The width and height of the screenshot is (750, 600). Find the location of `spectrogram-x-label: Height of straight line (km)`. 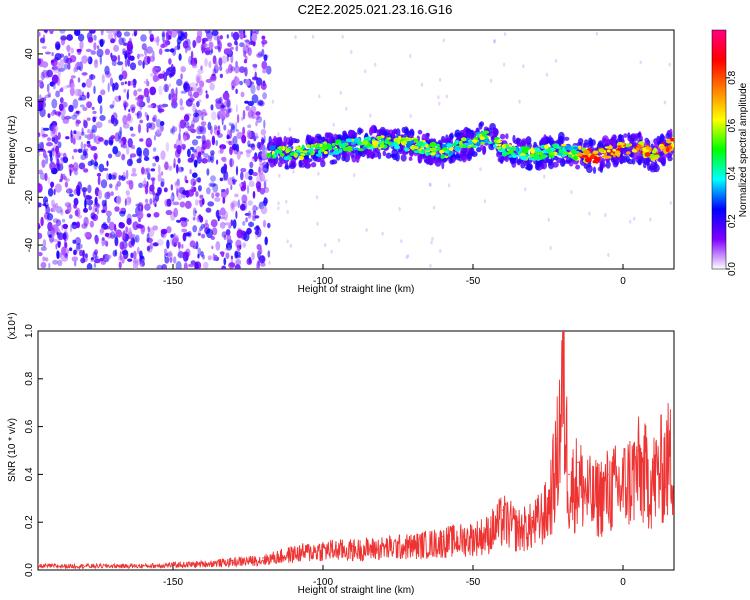

spectrogram-x-label: Height of straight line (km) is located at coordinates (356, 289).